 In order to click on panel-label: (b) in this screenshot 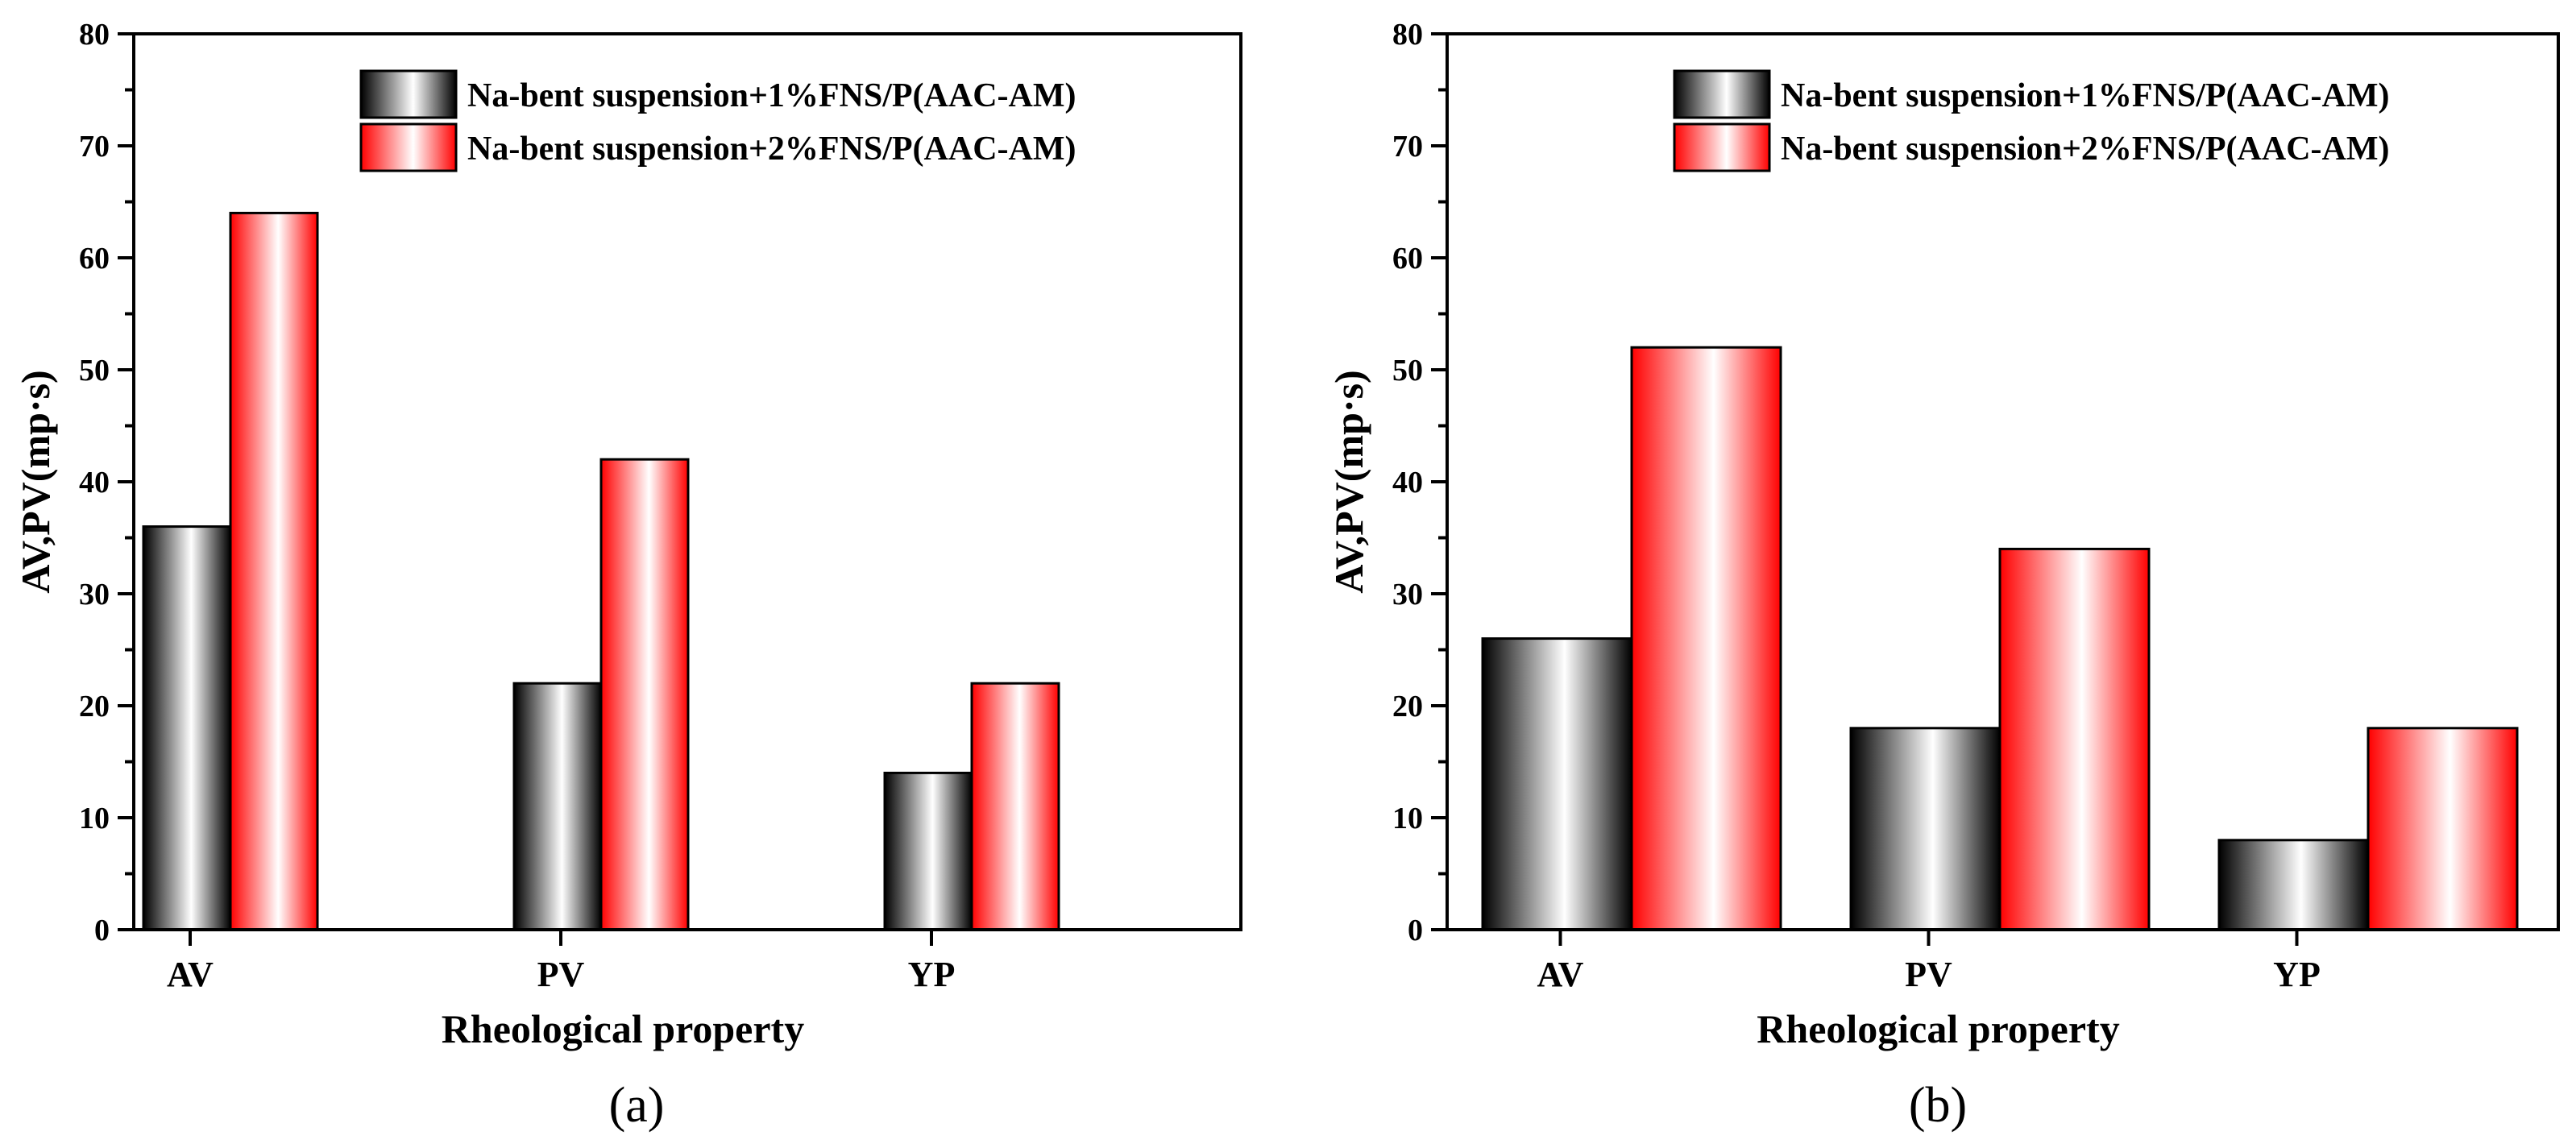, I will do `click(1938, 1105)`.